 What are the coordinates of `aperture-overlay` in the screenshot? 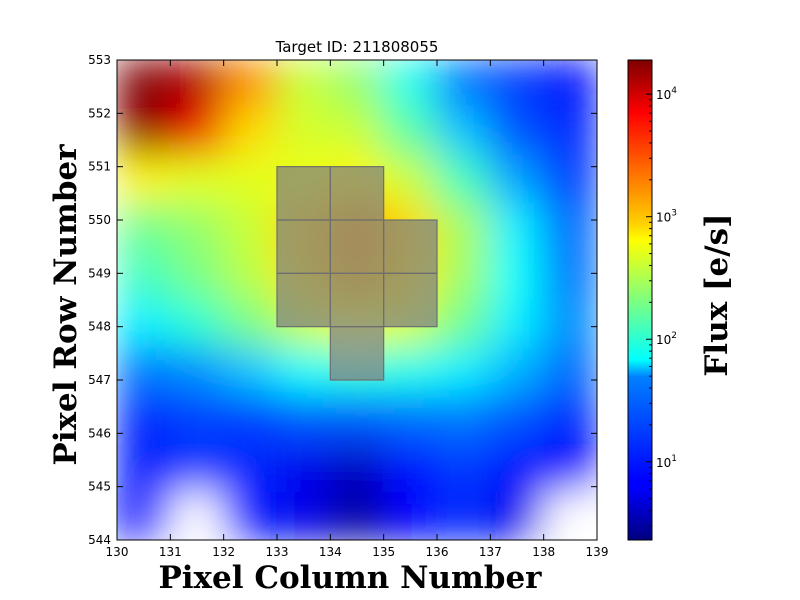 It's located at (357, 273).